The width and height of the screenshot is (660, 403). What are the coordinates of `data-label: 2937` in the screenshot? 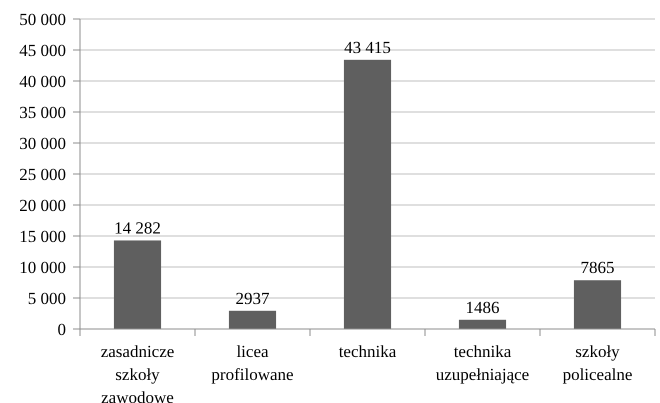 It's located at (253, 298).